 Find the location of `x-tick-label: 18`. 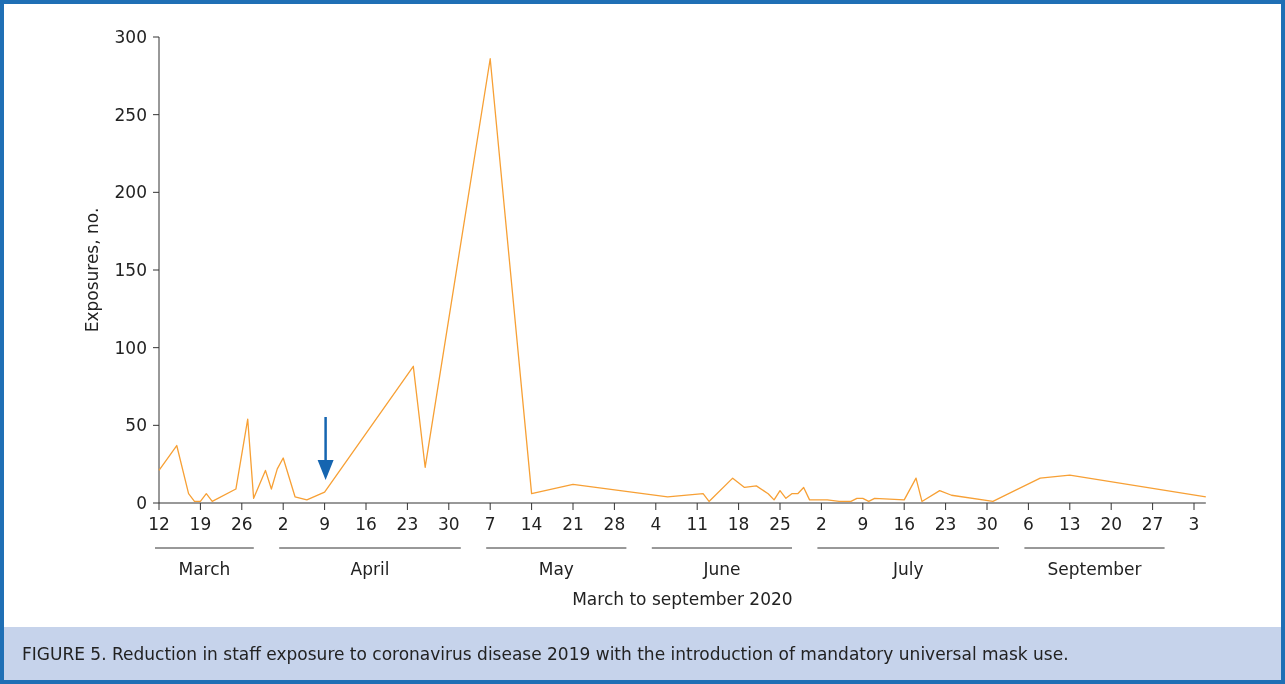

x-tick-label: 18 is located at coordinates (738, 524).